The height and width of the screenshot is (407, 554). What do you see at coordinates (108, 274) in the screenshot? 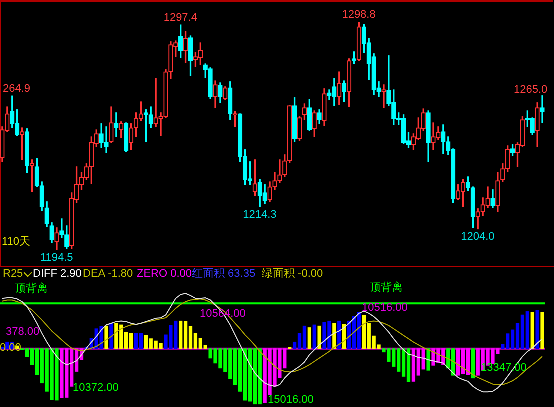
I see `text: DEA -1.80` at bounding box center [108, 274].